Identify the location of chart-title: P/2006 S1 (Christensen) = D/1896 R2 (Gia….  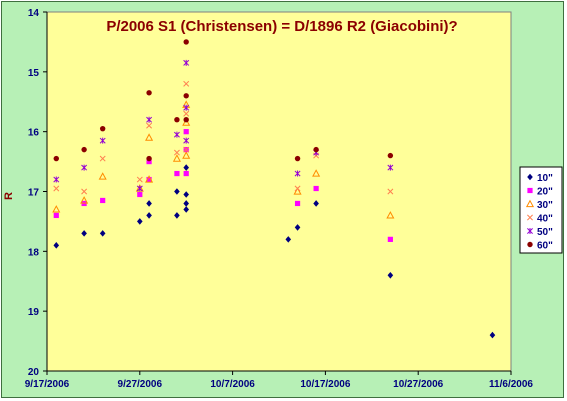
(281, 26).